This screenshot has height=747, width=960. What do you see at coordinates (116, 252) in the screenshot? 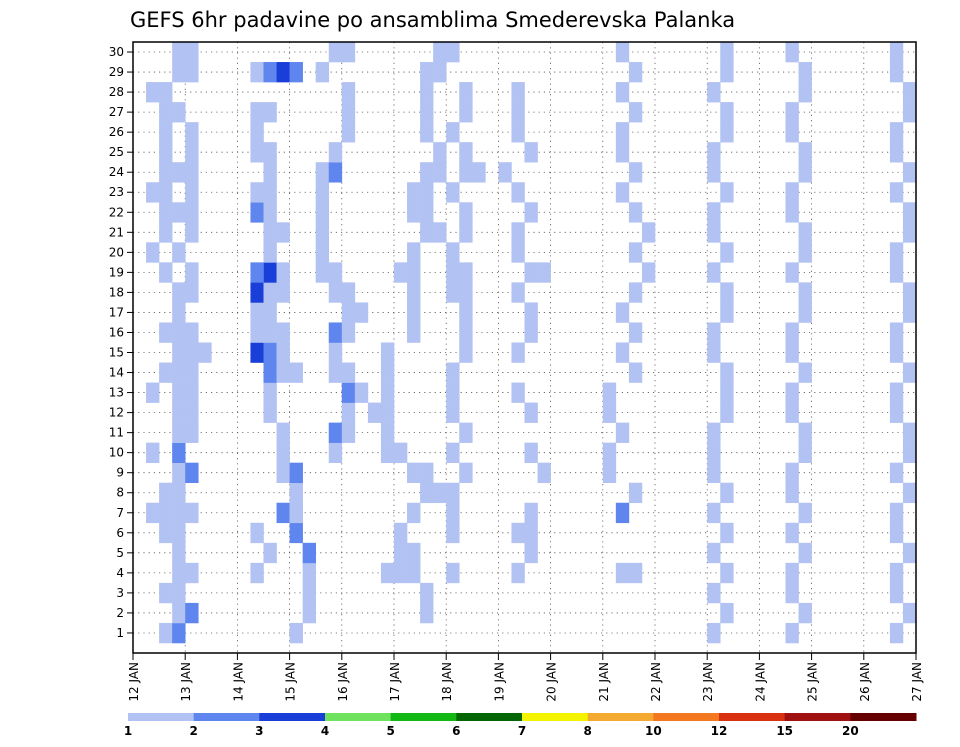
I see `y-tick-label: 20` at bounding box center [116, 252].